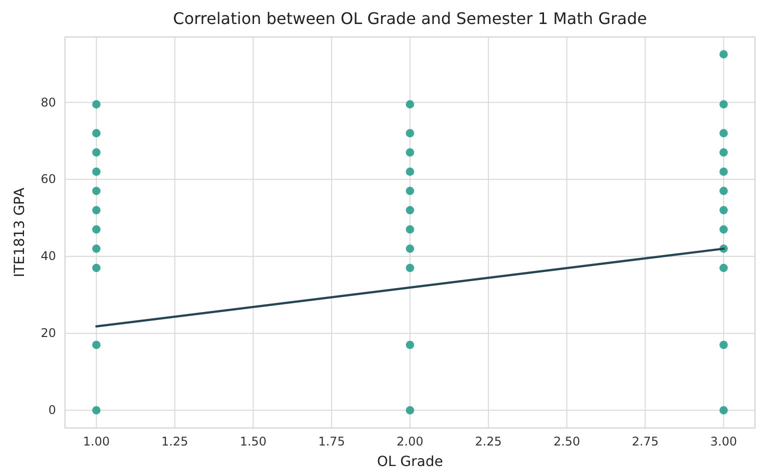 This screenshot has height=472, width=758. Describe the element at coordinates (723, 441) in the screenshot. I see `x-tick-label: 3.00` at that location.